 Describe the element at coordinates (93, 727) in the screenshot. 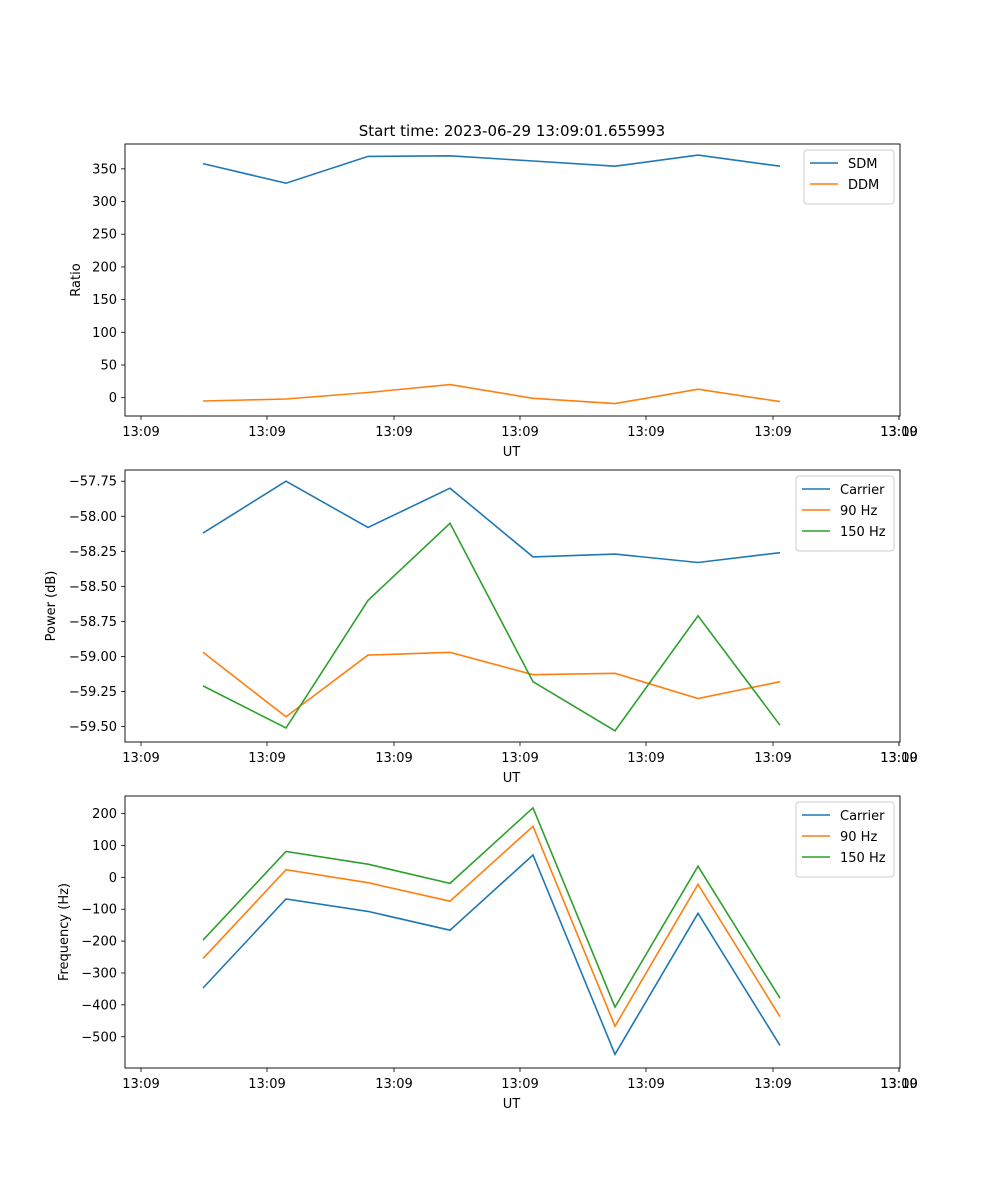

I see `y-tick-label: −59.50` at that location.